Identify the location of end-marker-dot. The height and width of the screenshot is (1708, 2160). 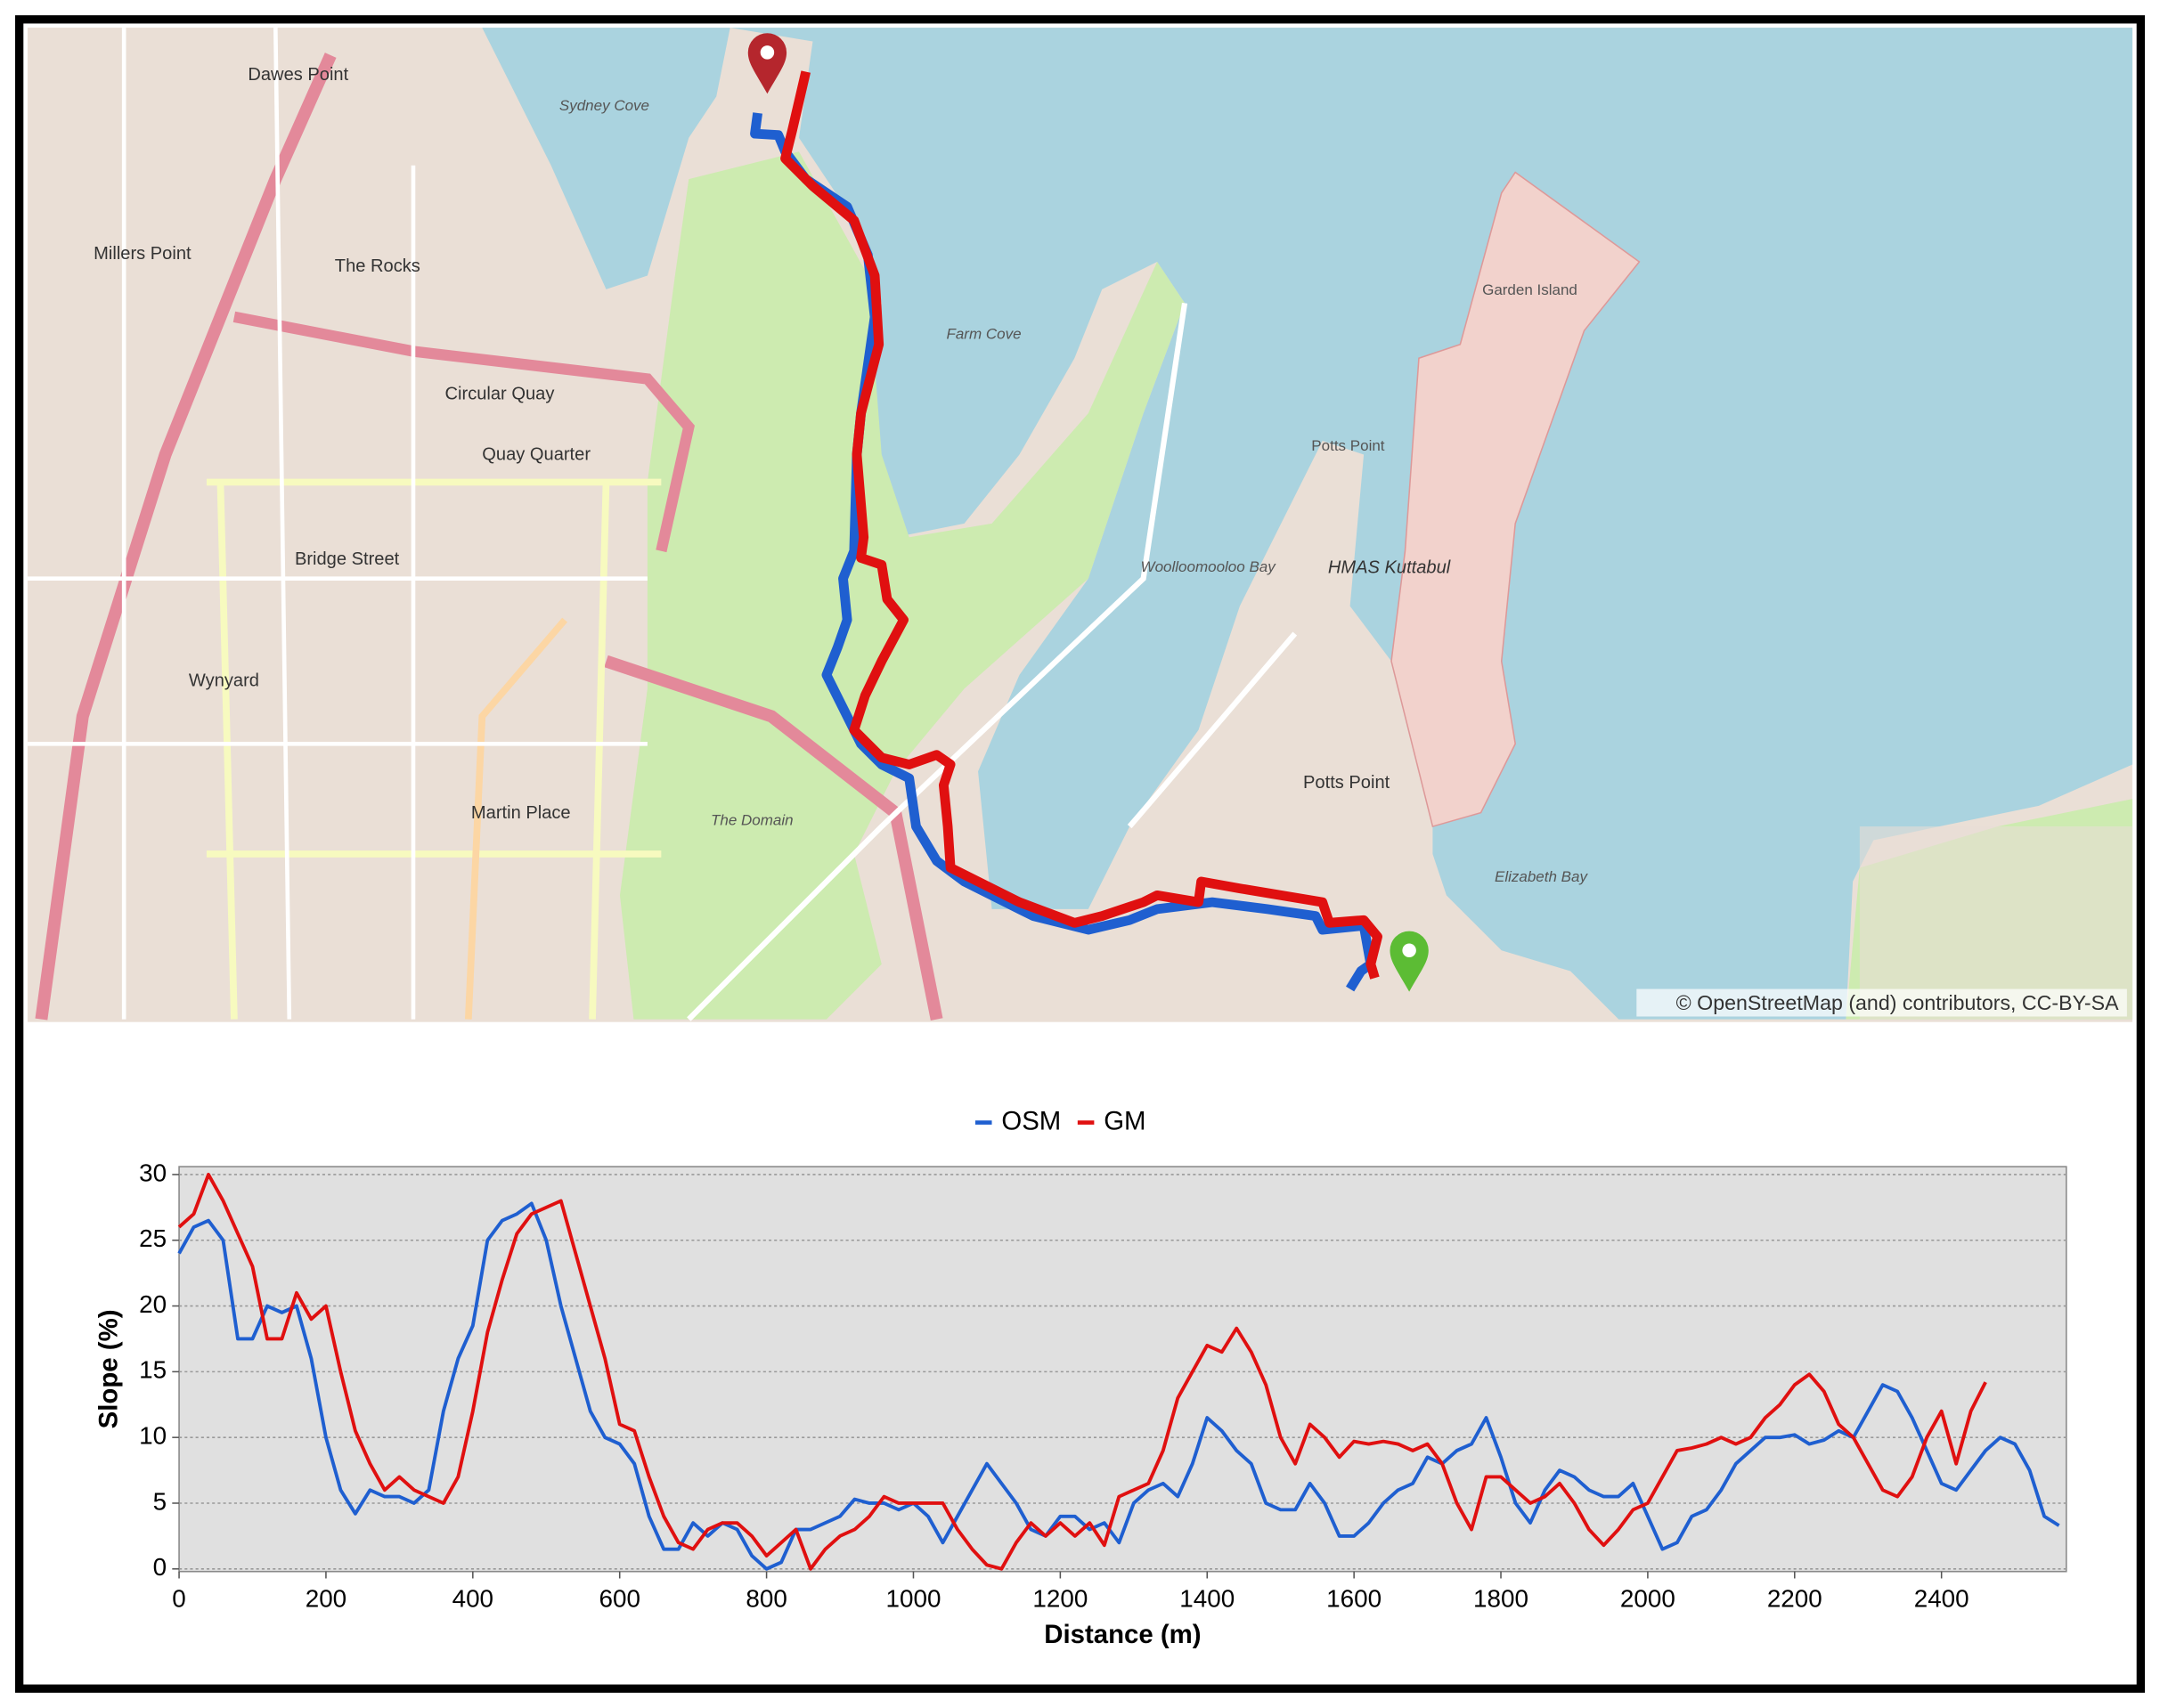
(1409, 950).